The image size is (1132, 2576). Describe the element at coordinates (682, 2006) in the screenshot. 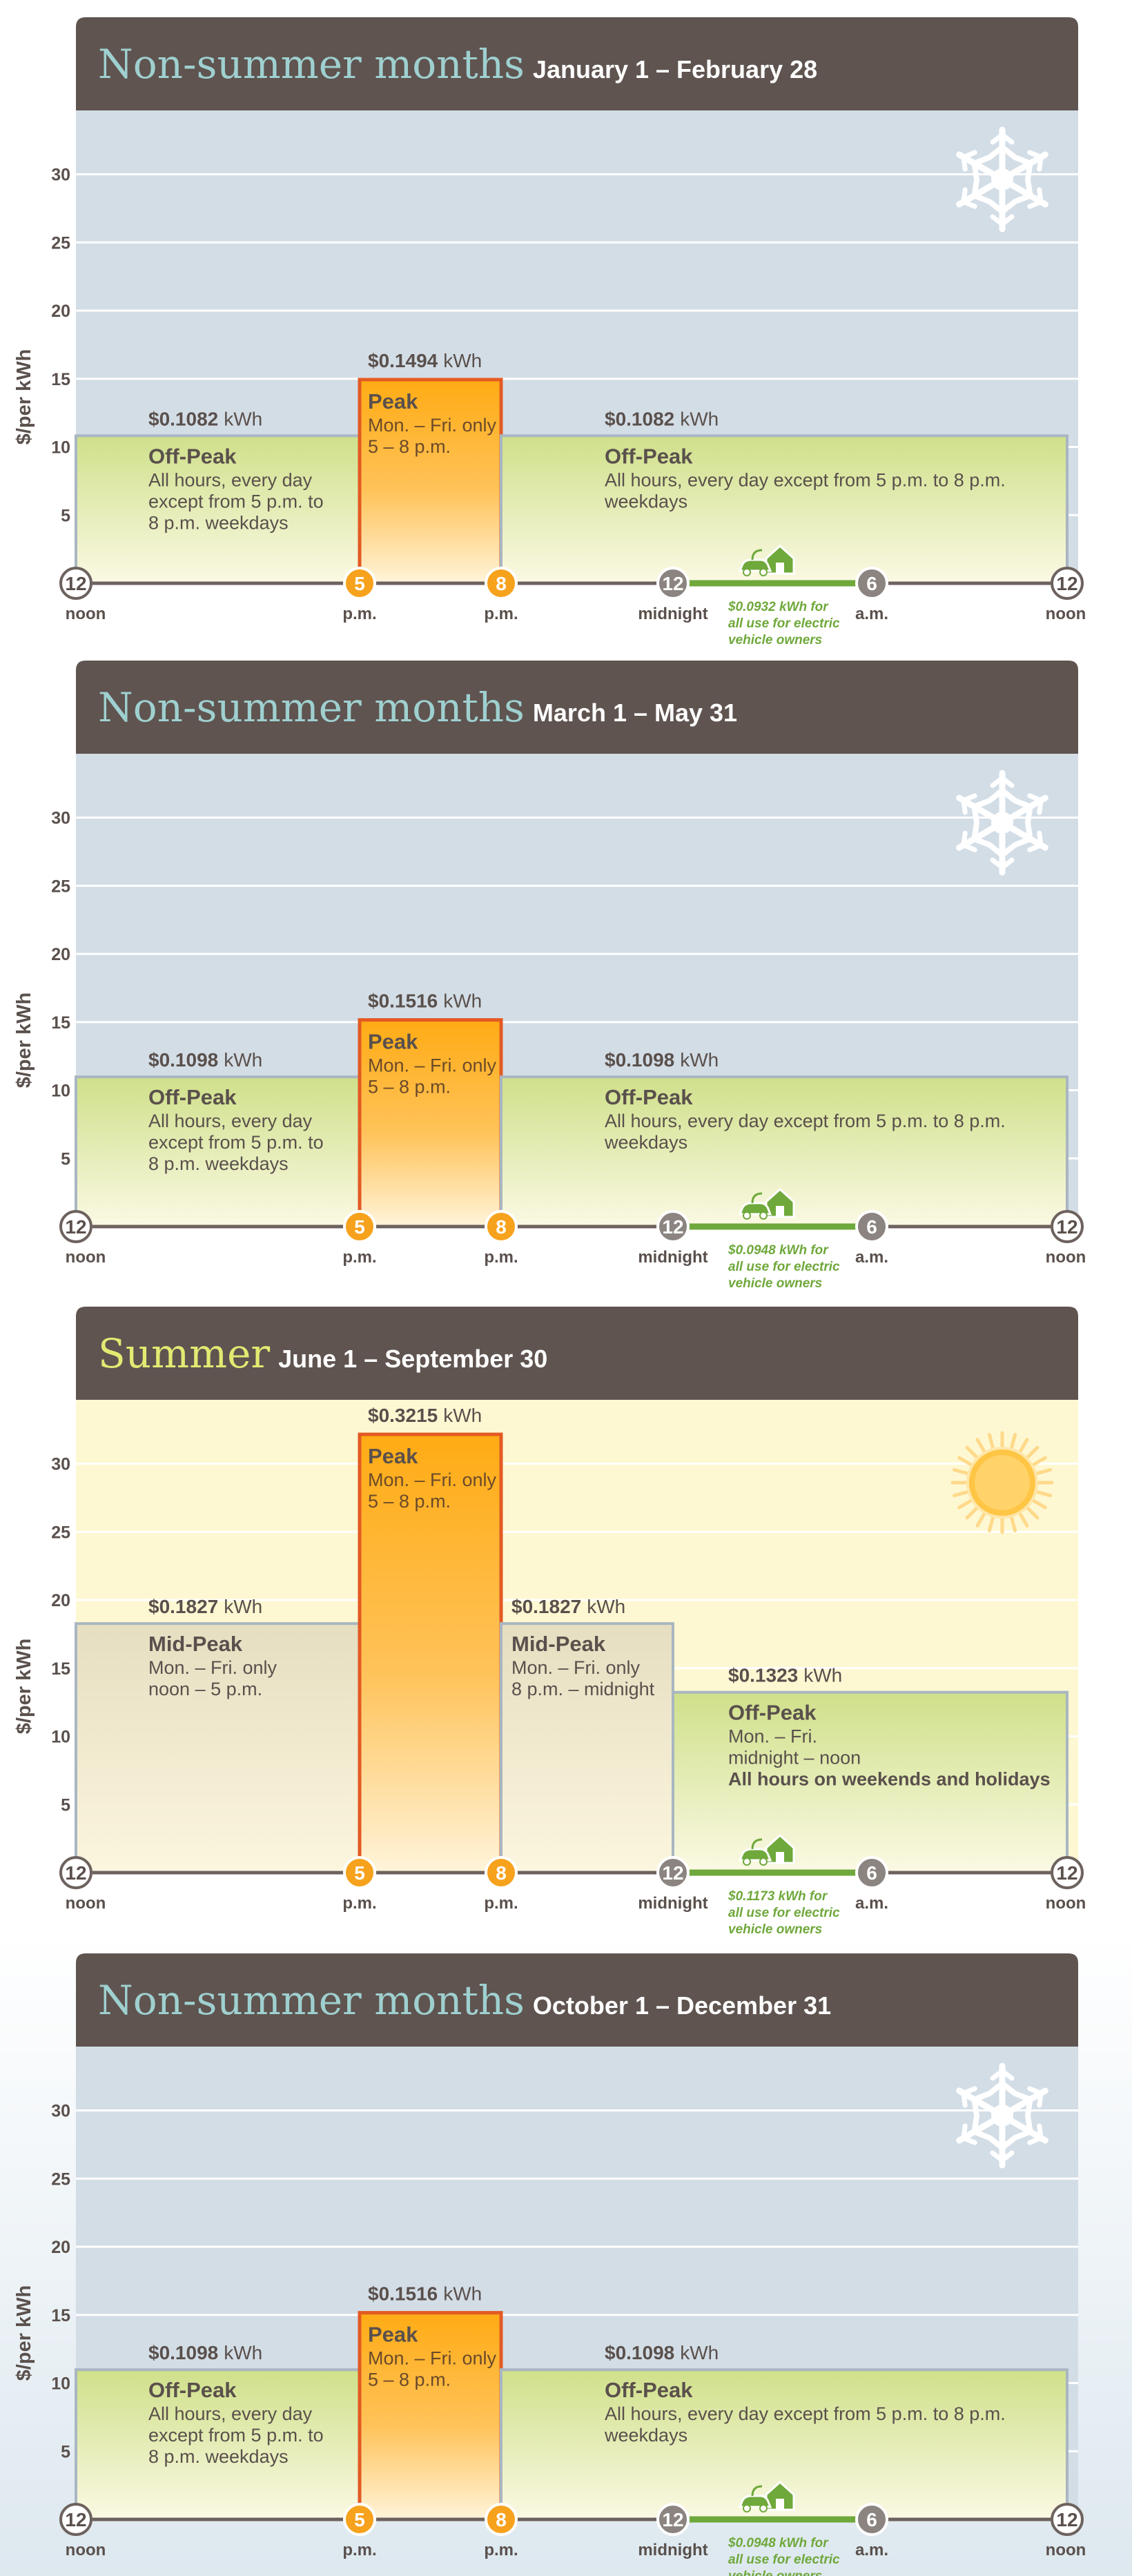

I see `panel-title-dates: October 1 – December 31` at that location.